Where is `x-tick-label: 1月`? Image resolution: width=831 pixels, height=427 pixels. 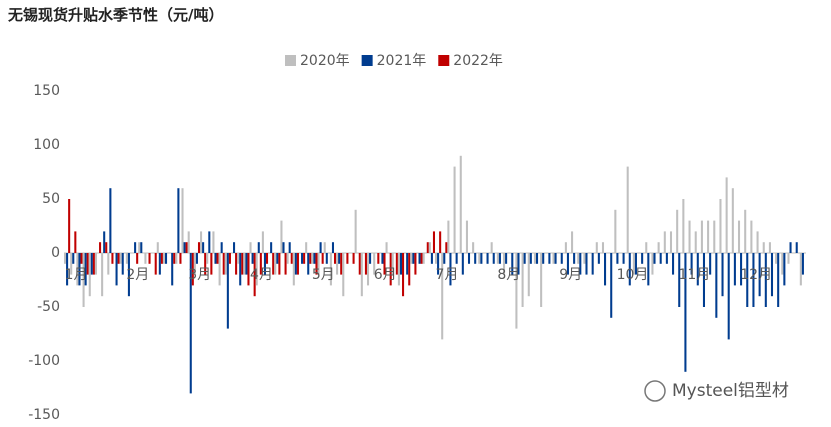
x-tick-label: 1月 is located at coordinates (76, 275).